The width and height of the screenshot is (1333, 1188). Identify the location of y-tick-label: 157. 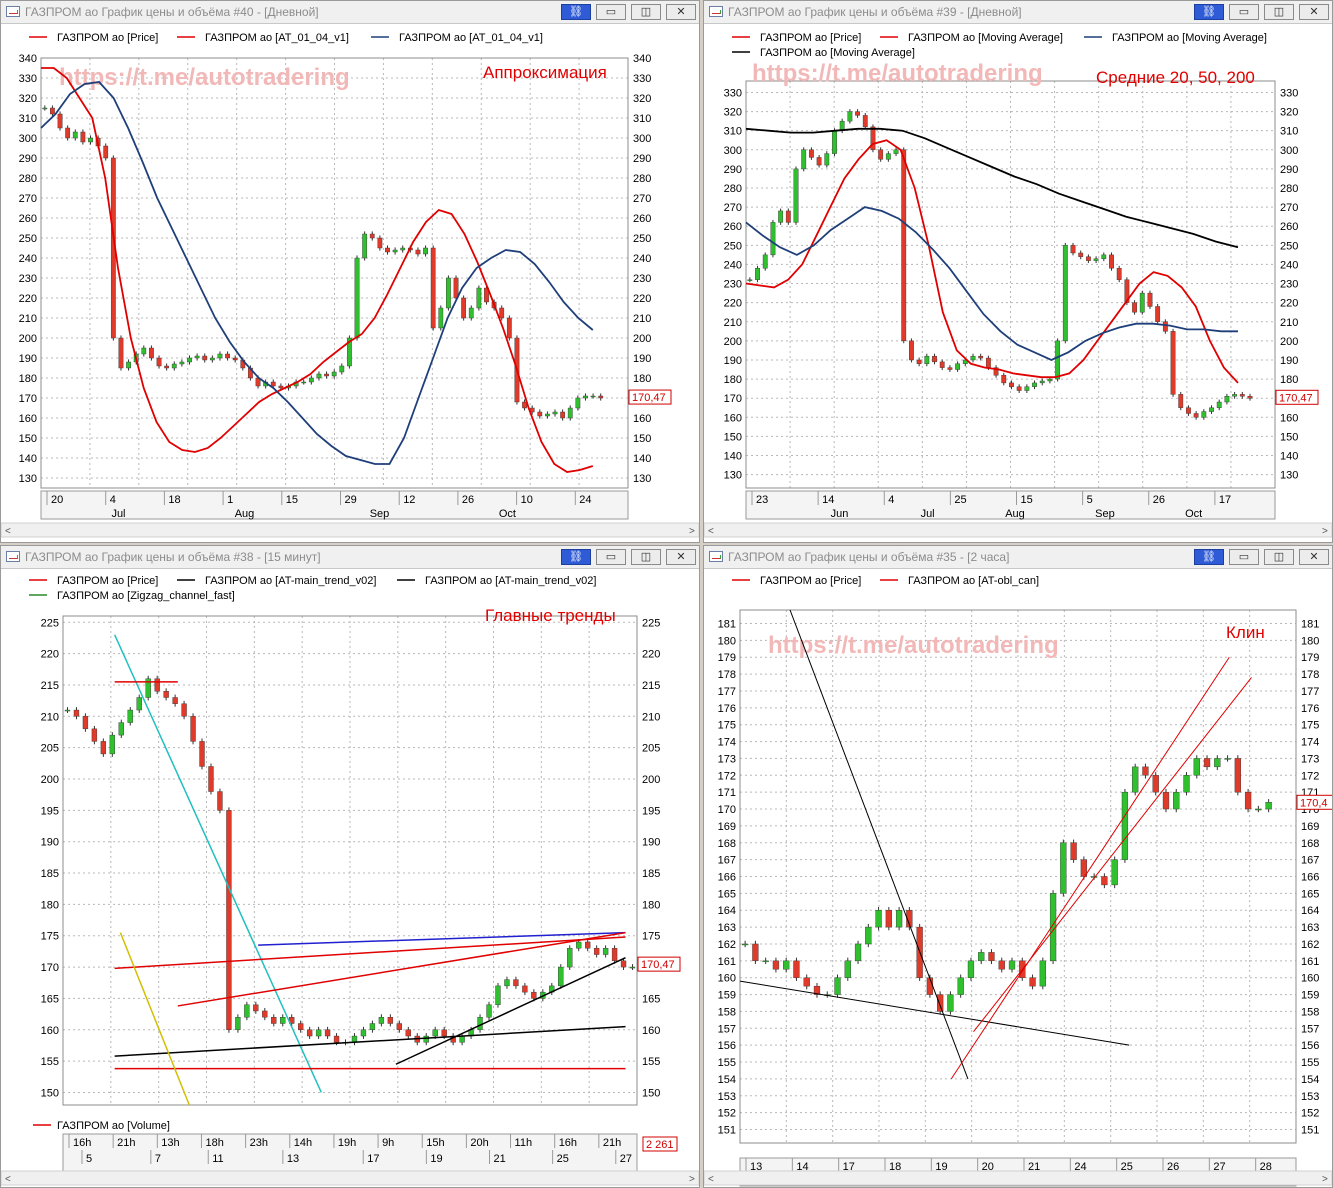
(1310, 1029).